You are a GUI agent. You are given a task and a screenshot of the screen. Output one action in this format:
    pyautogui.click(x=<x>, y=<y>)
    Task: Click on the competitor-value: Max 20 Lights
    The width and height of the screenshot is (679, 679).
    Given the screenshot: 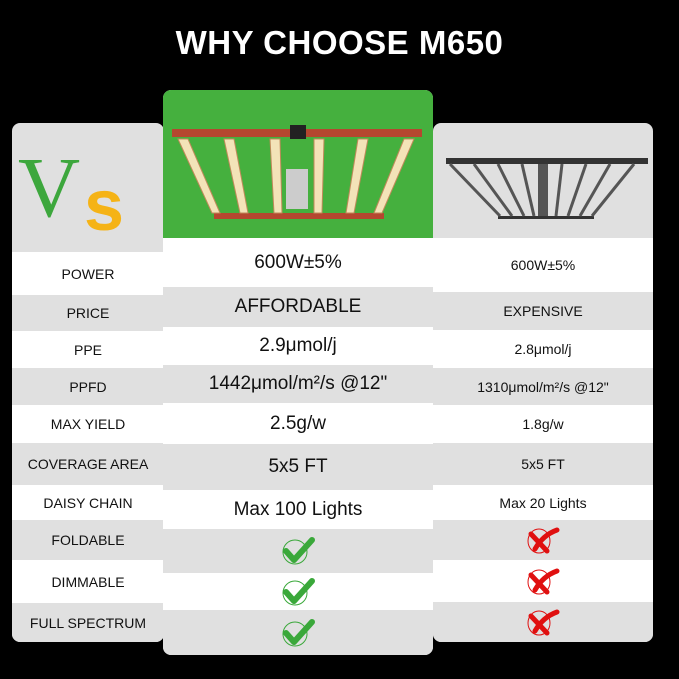 What is the action you would take?
    pyautogui.click(x=543, y=502)
    